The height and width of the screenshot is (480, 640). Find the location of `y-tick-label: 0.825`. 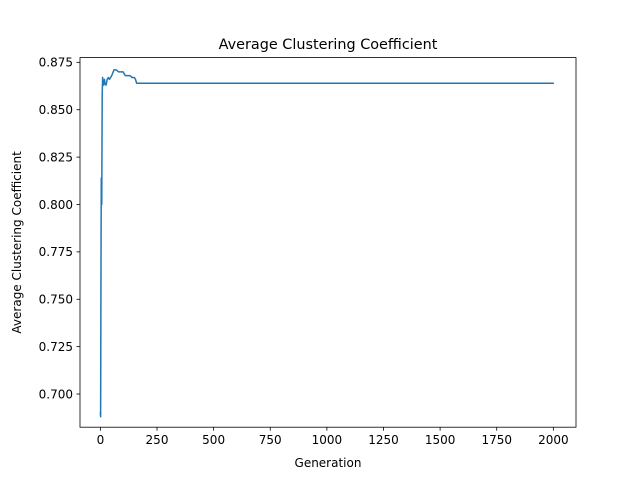

y-tick-label: 0.825 is located at coordinates (56, 157).